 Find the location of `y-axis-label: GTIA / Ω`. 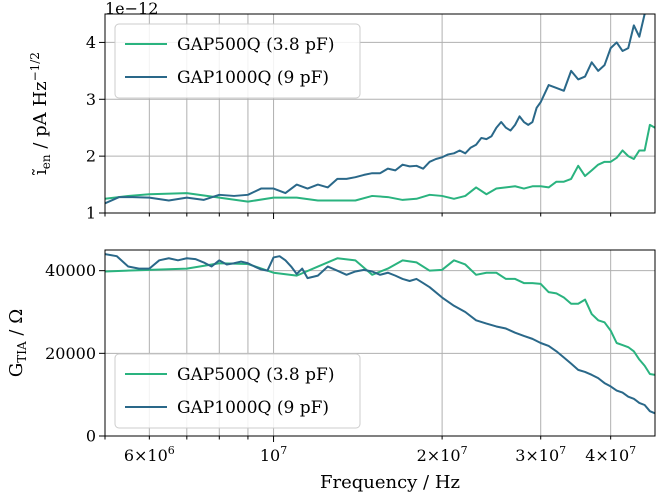

y-axis-label: GTIA / Ω is located at coordinates (17, 343).